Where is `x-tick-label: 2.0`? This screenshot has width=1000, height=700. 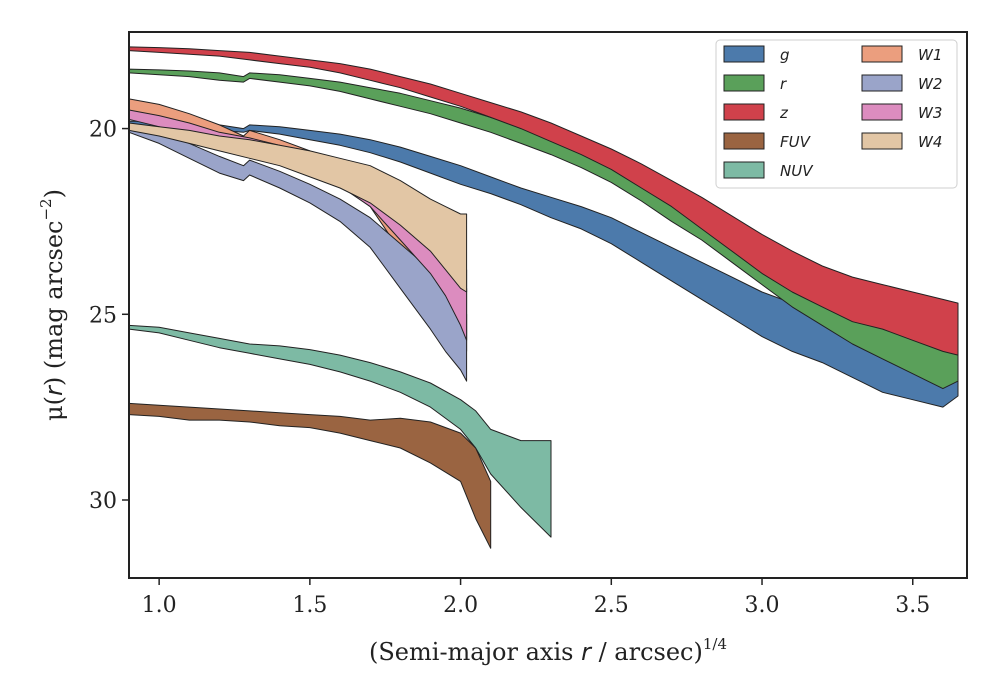
x-tick-label: 2.0 is located at coordinates (460, 605).